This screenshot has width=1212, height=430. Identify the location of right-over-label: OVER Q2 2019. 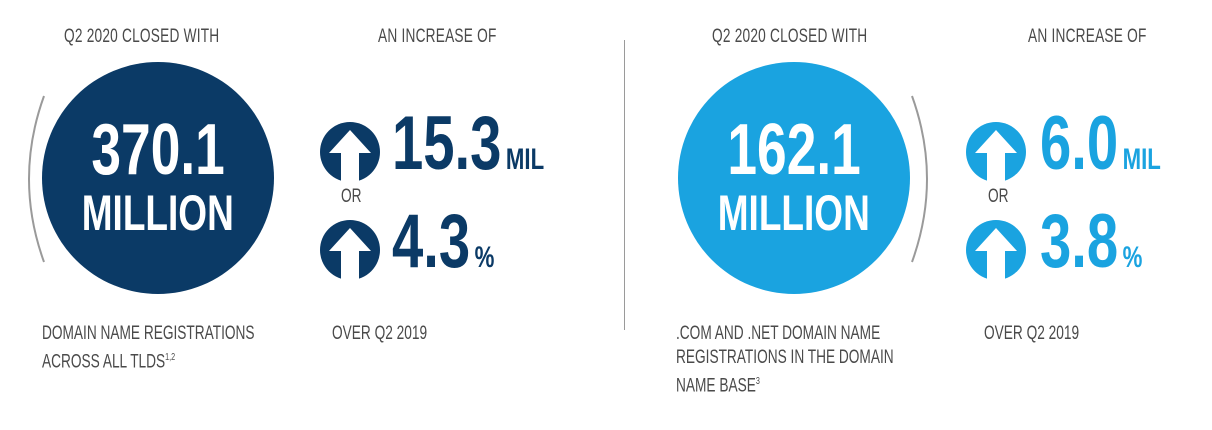
(1032, 333).